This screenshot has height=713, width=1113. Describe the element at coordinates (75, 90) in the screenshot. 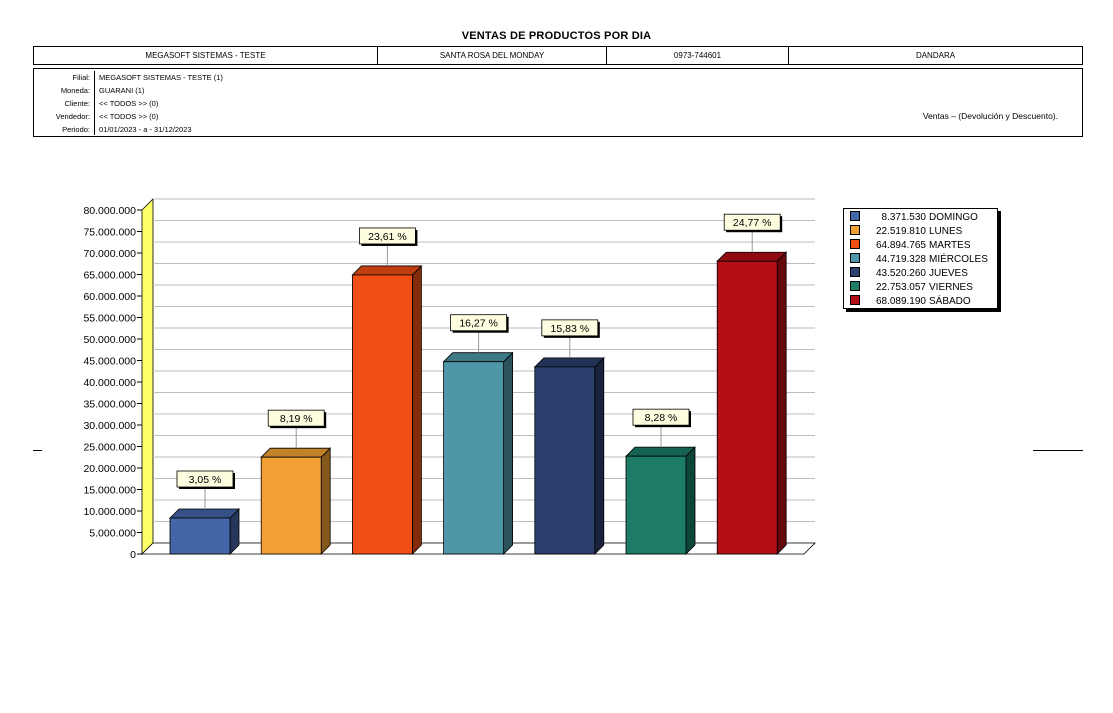

I see `filter-label: Moneda:` at that location.